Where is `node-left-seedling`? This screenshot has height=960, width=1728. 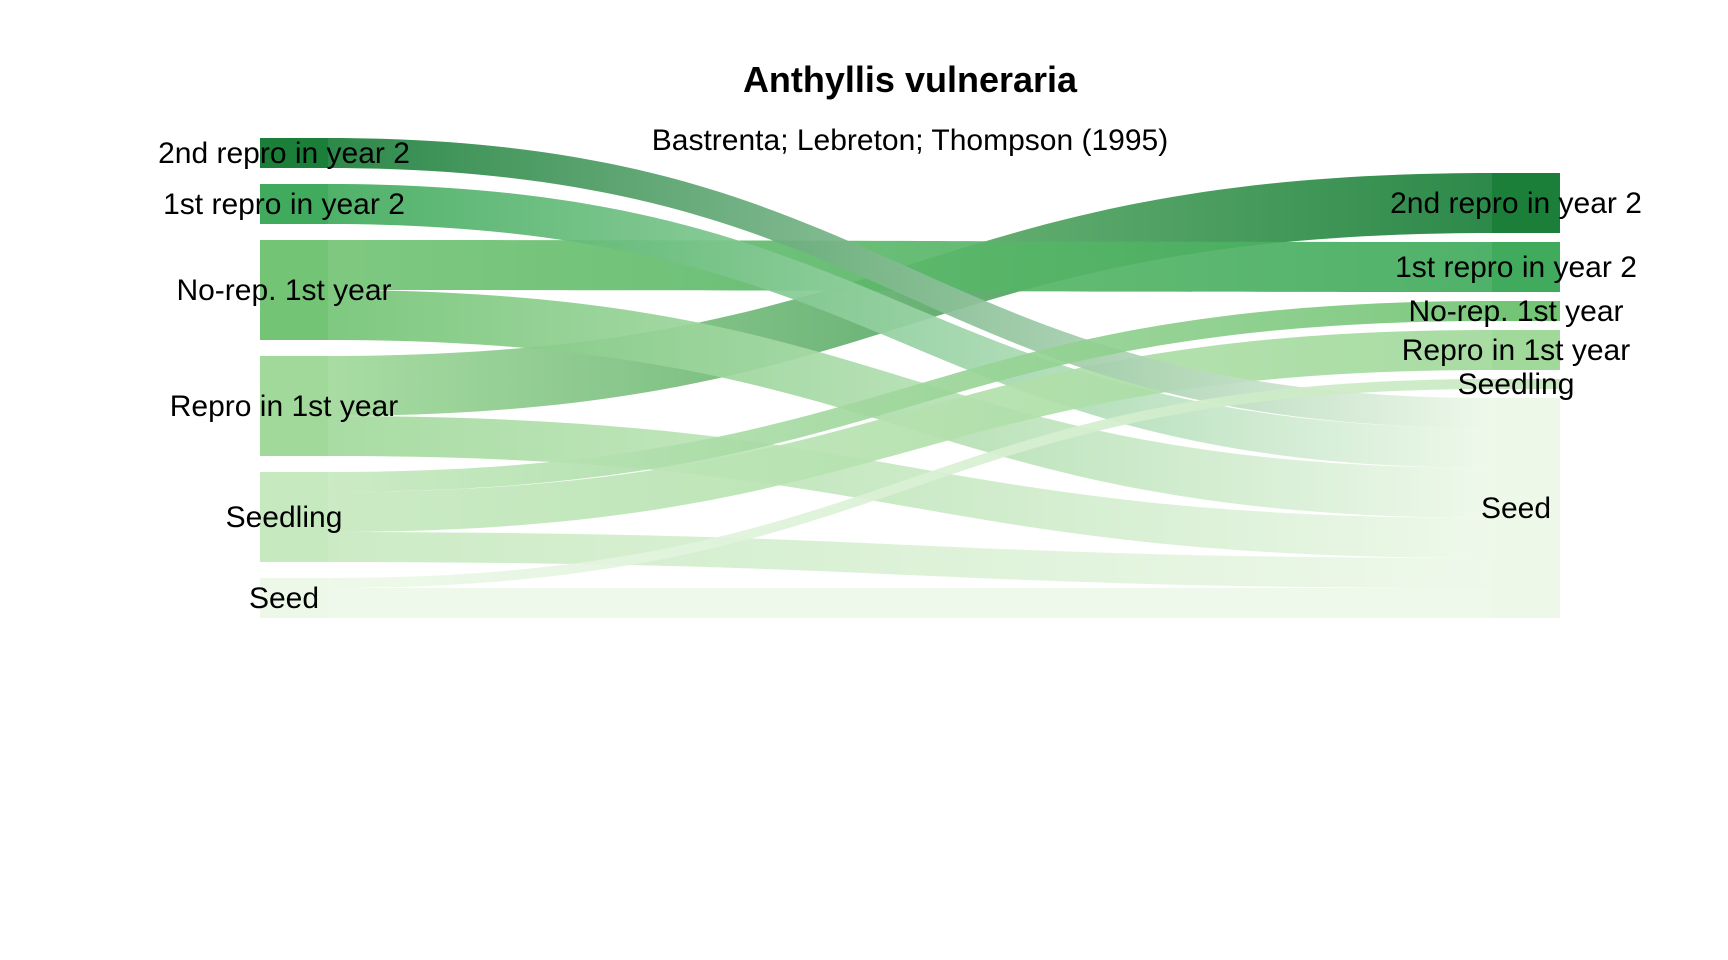 node-left-seedling is located at coordinates (294, 517).